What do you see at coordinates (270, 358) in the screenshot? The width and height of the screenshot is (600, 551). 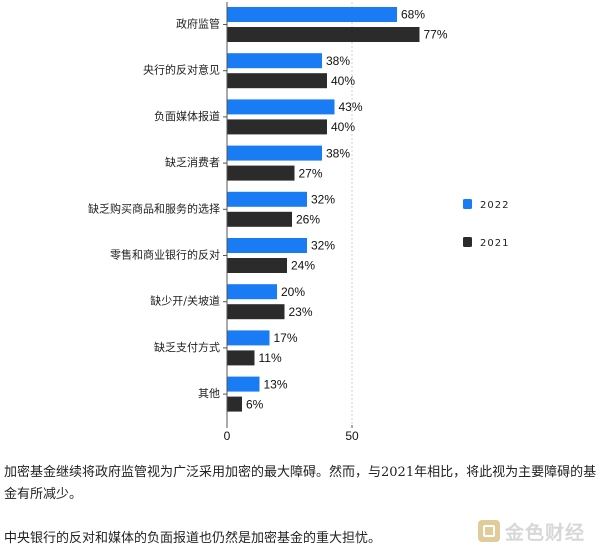 I see `data-label: 11%` at bounding box center [270, 358].